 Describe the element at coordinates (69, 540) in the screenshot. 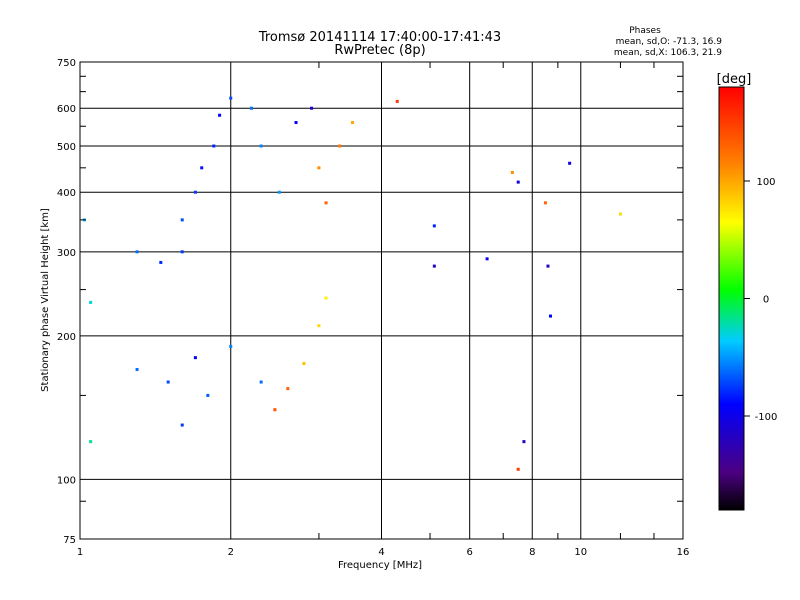

I see `y-tick-label: 75` at that location.